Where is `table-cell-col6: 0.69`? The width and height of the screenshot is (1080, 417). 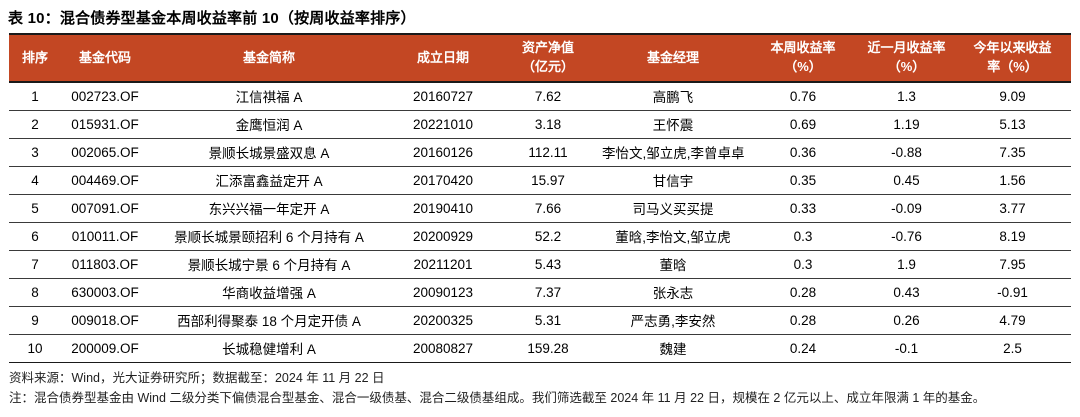
table-cell-col6: 0.69 is located at coordinates (803, 124).